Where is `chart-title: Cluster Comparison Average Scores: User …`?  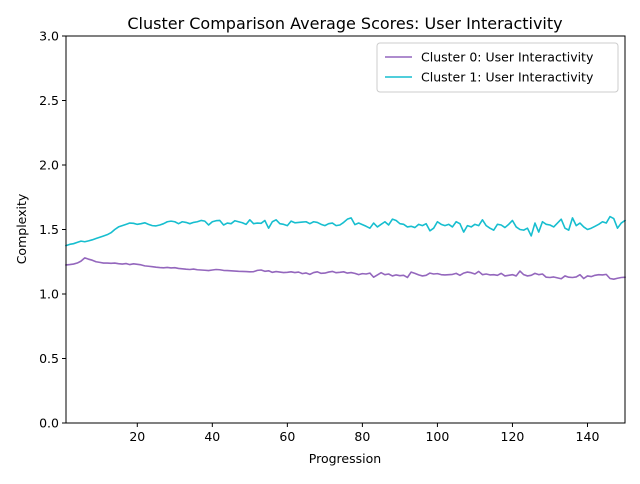
chart-title: Cluster Comparison Average Scores: User … is located at coordinates (344, 23).